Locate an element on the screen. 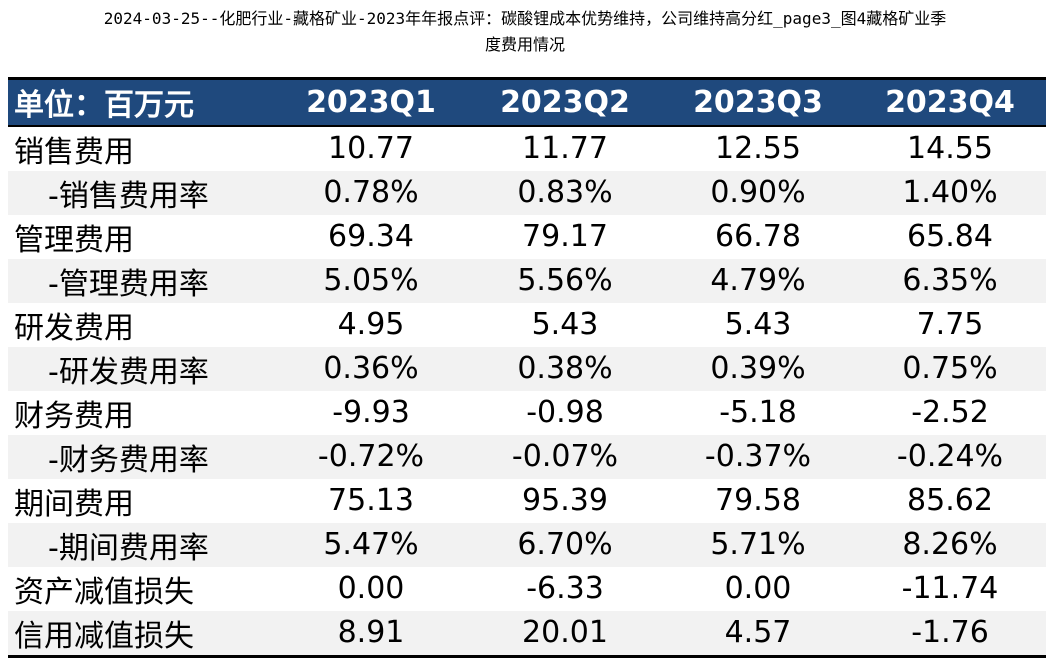 Image resolution: width=1050 pixels, height=658 pixels. table-cell: 5.56% is located at coordinates (565, 280).